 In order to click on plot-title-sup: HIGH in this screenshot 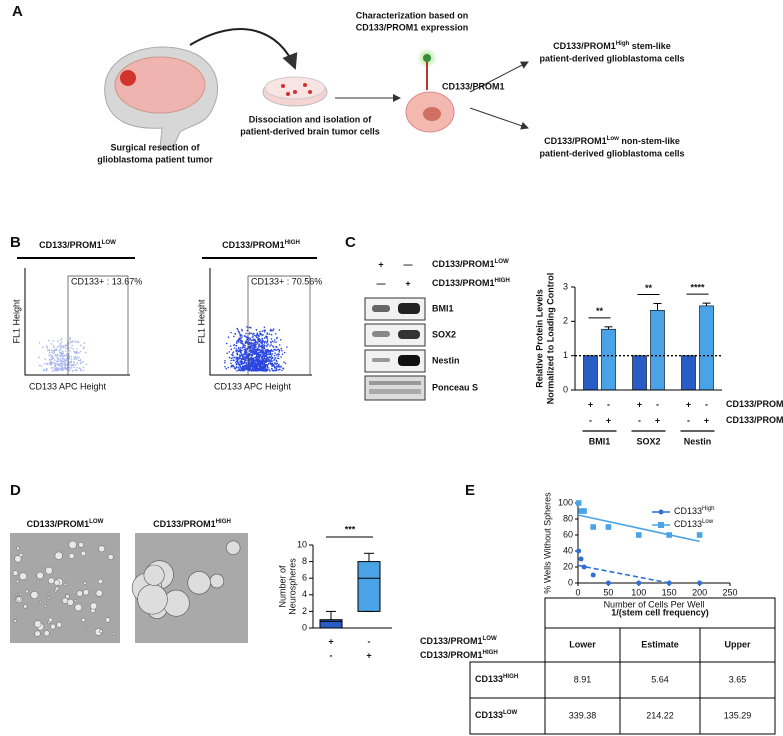, I will do `click(292, 242)`.